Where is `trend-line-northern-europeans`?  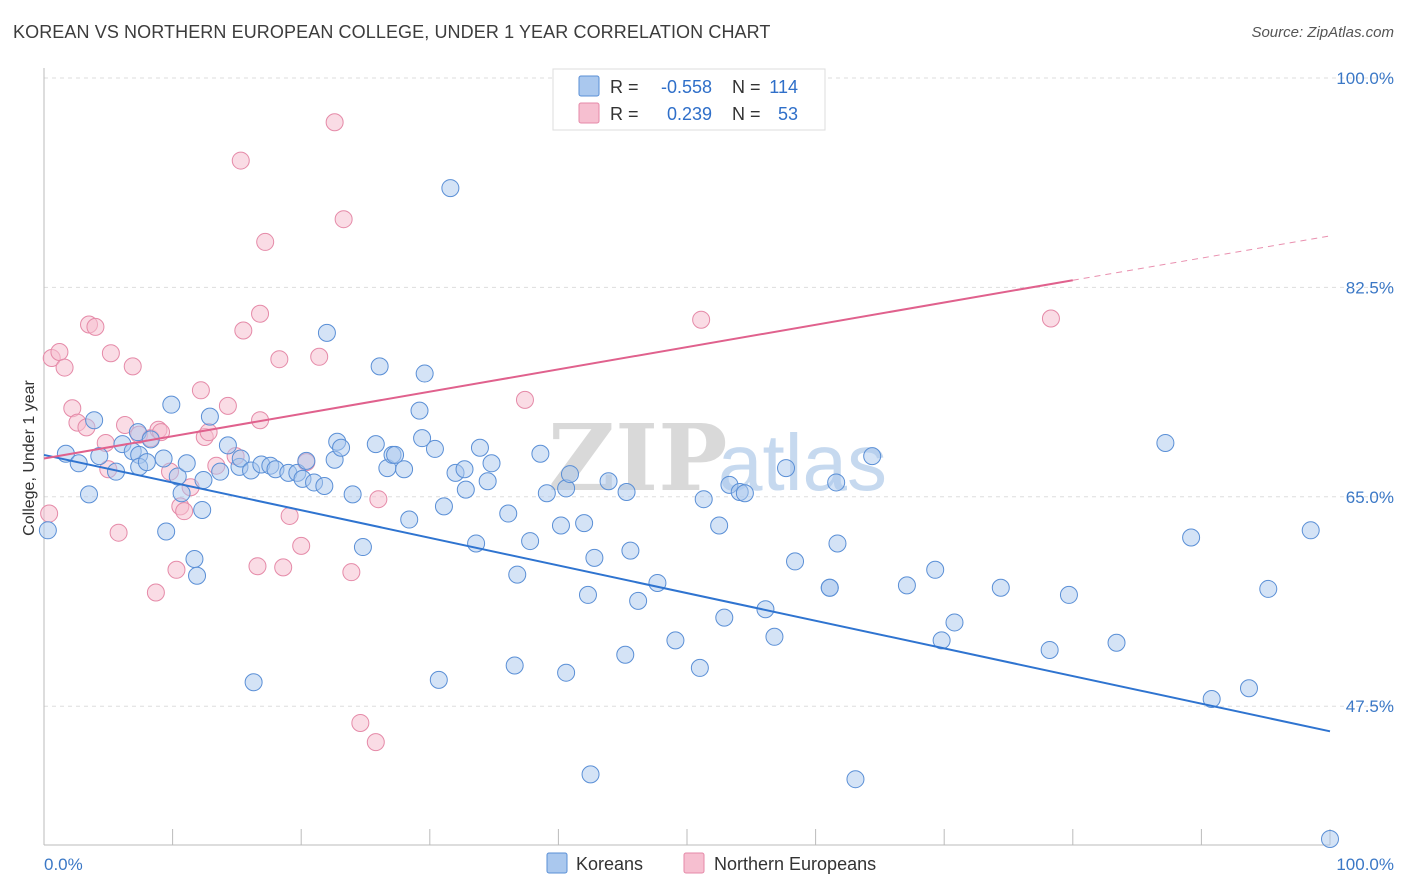
trend-line-northern-europeans is located at coordinates (558, 369).